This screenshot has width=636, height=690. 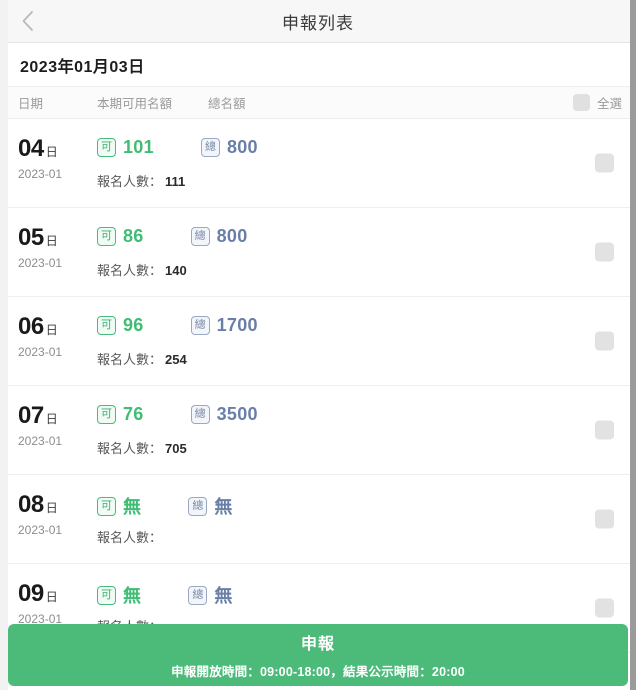 I want to click on available-quota-value: 76, so click(x=133, y=414).